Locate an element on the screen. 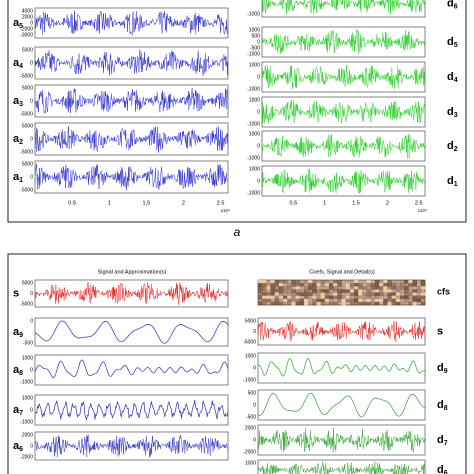  row-label-sub: 2 is located at coordinates (456, 149).